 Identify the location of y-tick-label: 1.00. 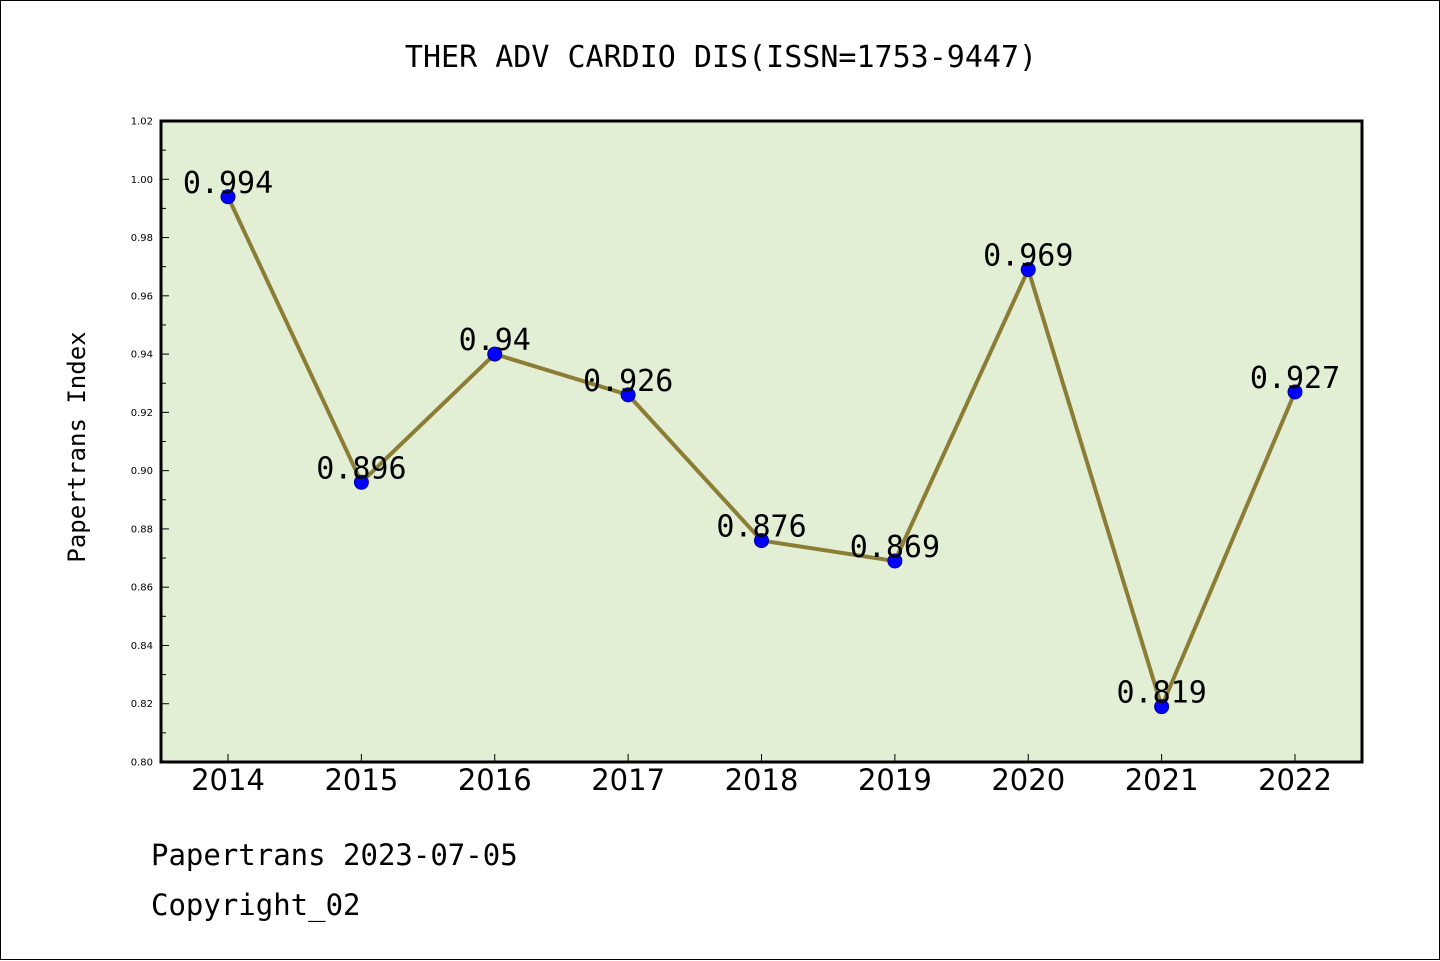
(142, 180).